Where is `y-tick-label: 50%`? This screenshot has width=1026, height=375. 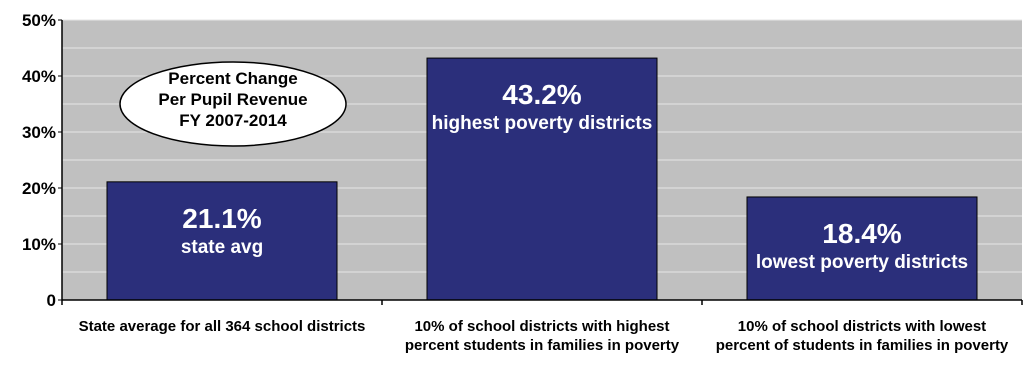
y-tick-label: 50% is located at coordinates (39, 20).